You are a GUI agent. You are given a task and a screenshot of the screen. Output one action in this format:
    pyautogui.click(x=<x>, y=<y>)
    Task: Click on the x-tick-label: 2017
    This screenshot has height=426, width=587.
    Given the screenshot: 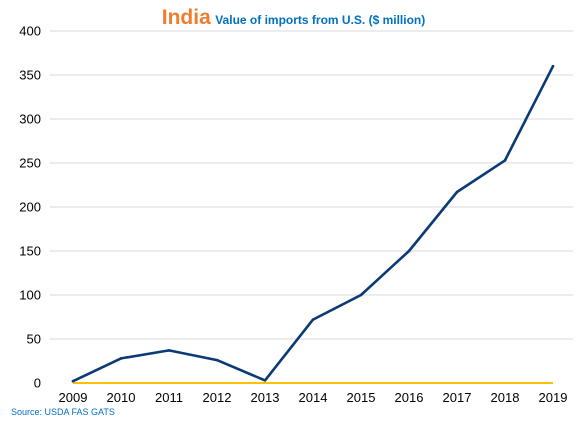 What is the action you would take?
    pyautogui.click(x=457, y=397)
    